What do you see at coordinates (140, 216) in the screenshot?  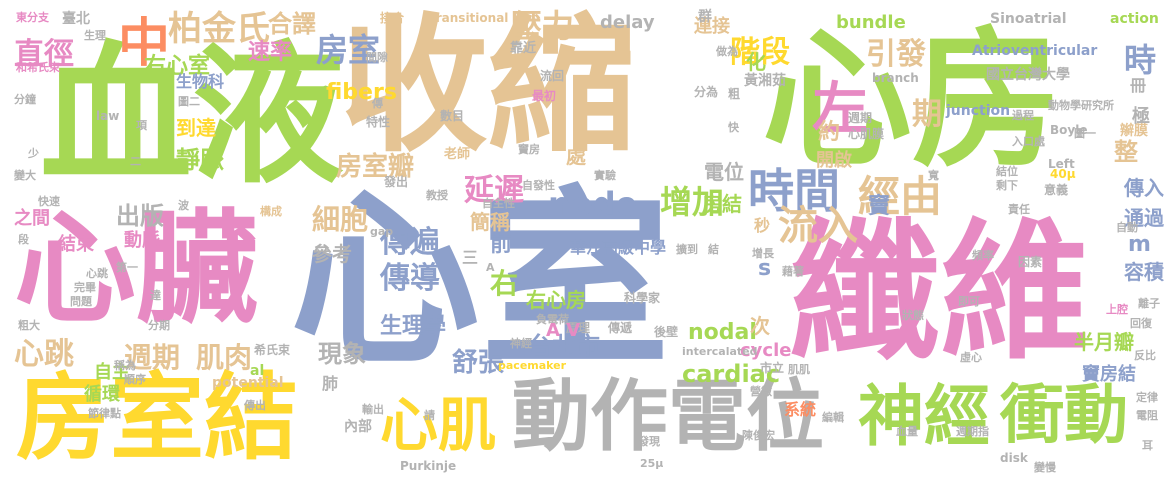 I see `word-chuban: 出版` at bounding box center [140, 216].